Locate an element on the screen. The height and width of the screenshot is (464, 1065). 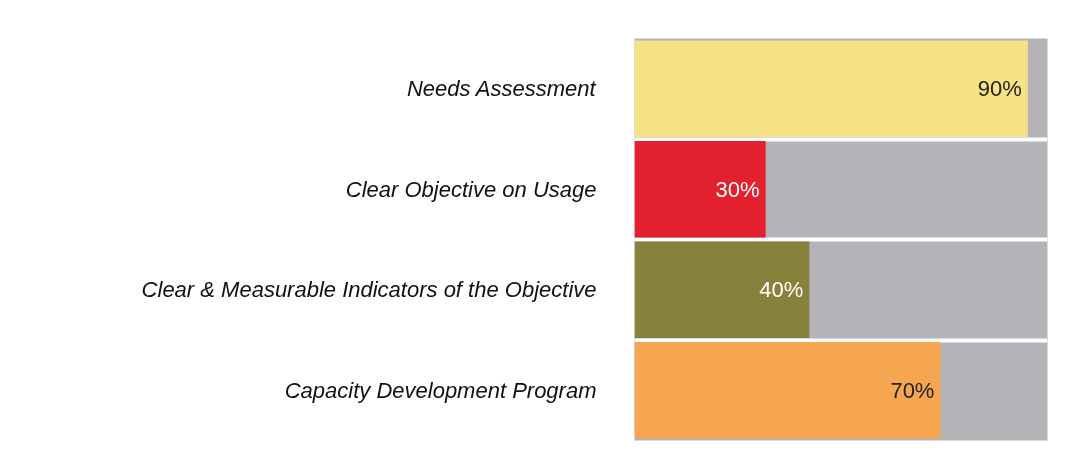
data-label: 30% is located at coordinates (737, 189).